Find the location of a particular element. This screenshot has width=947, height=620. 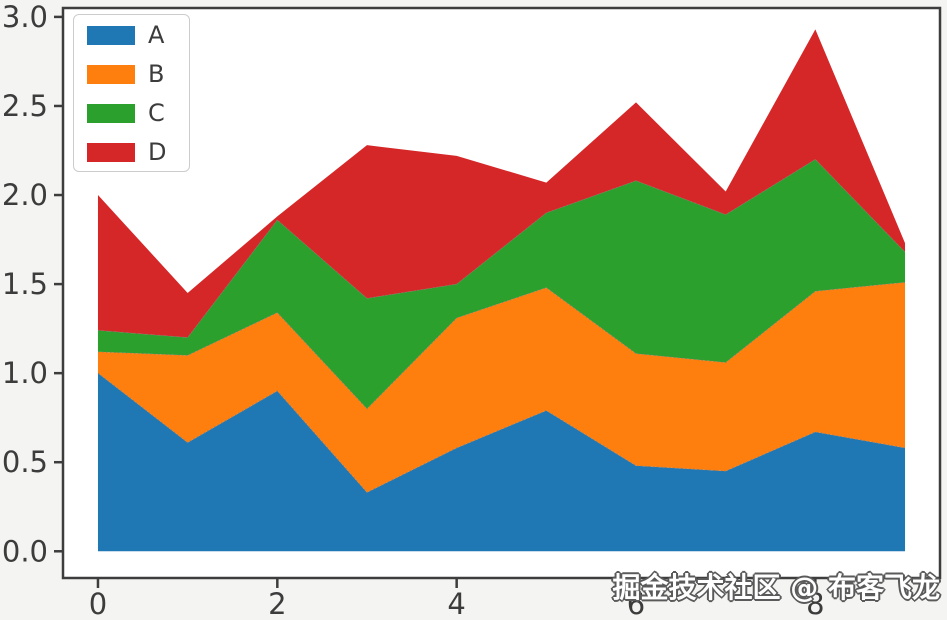

legend-swatch-d is located at coordinates (111, 152).